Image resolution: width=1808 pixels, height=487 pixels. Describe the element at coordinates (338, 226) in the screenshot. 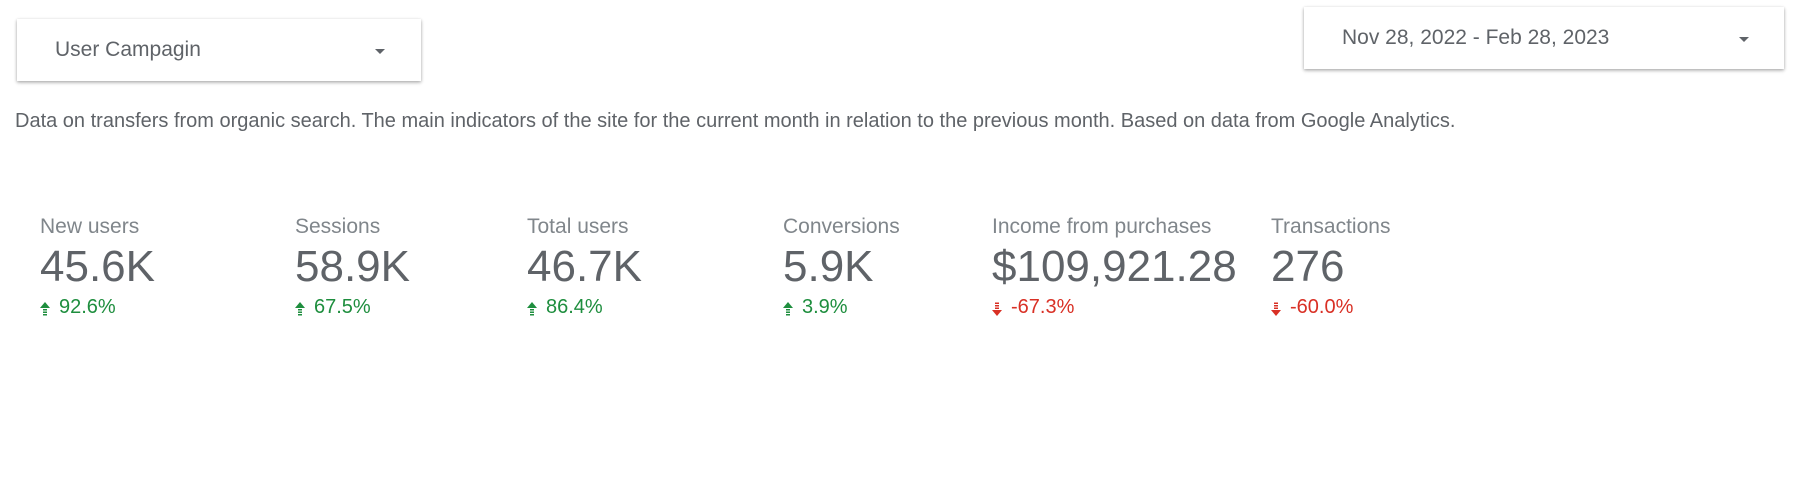

I see `metric-label: Sessions` at that location.